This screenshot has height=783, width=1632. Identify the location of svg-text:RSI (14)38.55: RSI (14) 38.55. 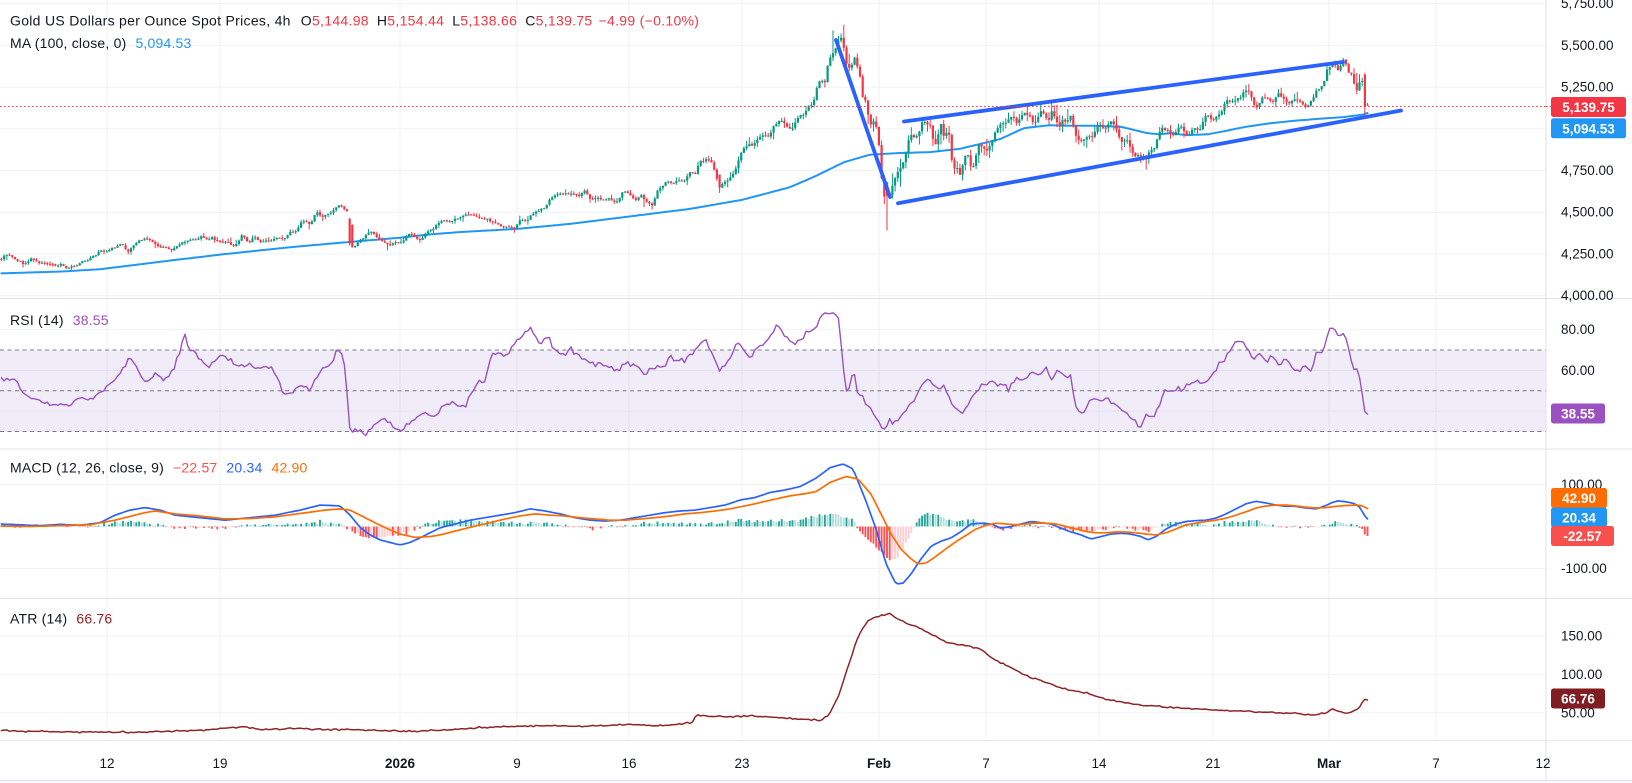
(59, 320).